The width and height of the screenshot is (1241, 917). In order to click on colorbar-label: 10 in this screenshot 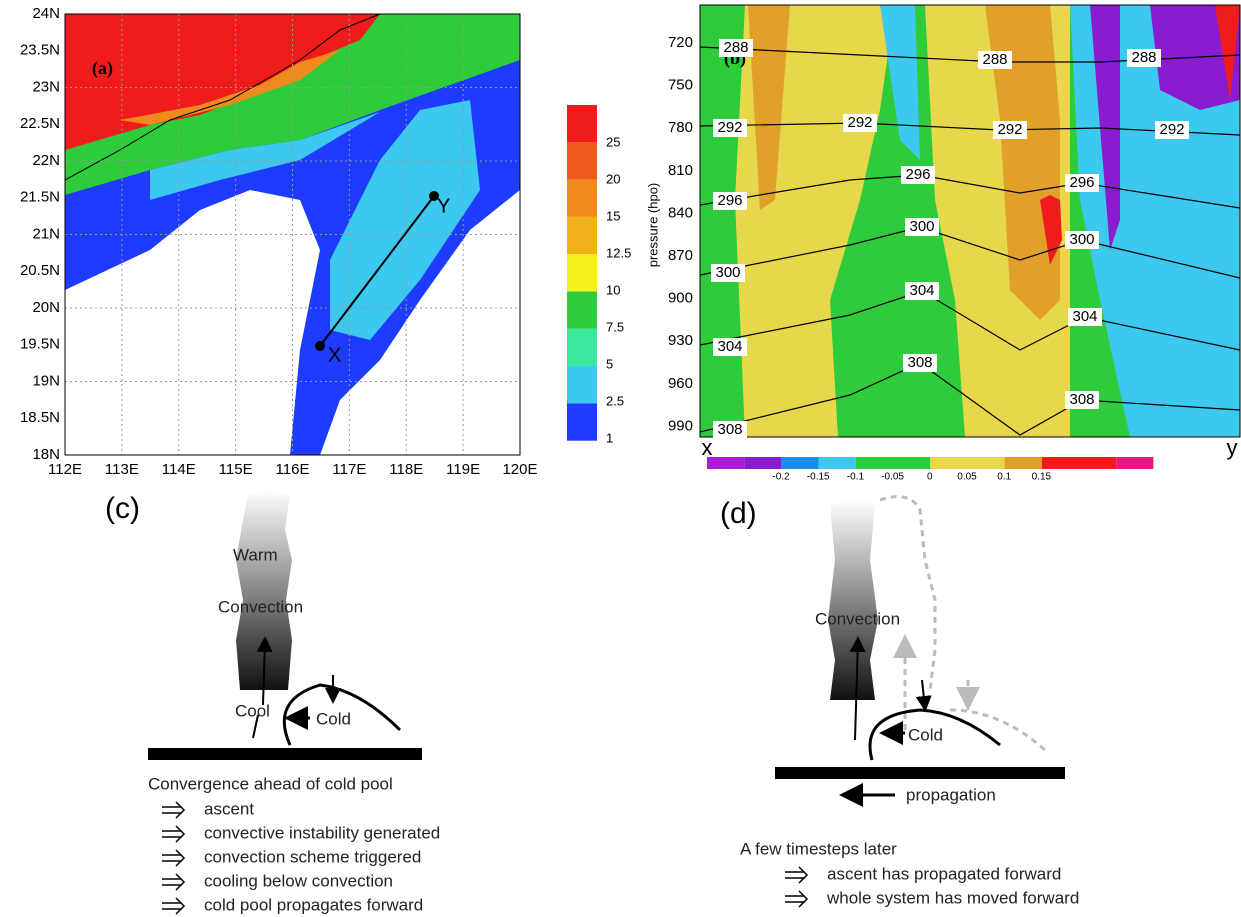, I will do `click(613, 289)`.